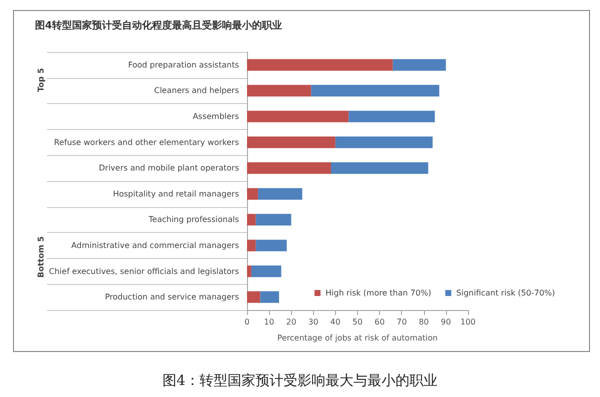 The width and height of the screenshot is (600, 397). I want to click on x-tick-label: 20, so click(291, 322).